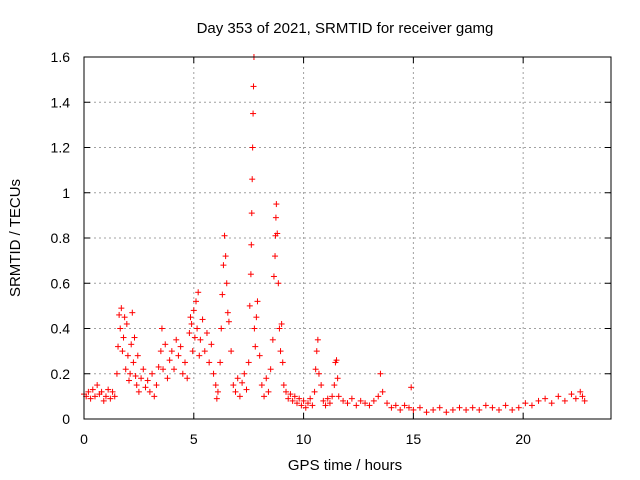 The height and width of the screenshot is (480, 640). I want to click on y-tick-label: 1.6, so click(61, 57).